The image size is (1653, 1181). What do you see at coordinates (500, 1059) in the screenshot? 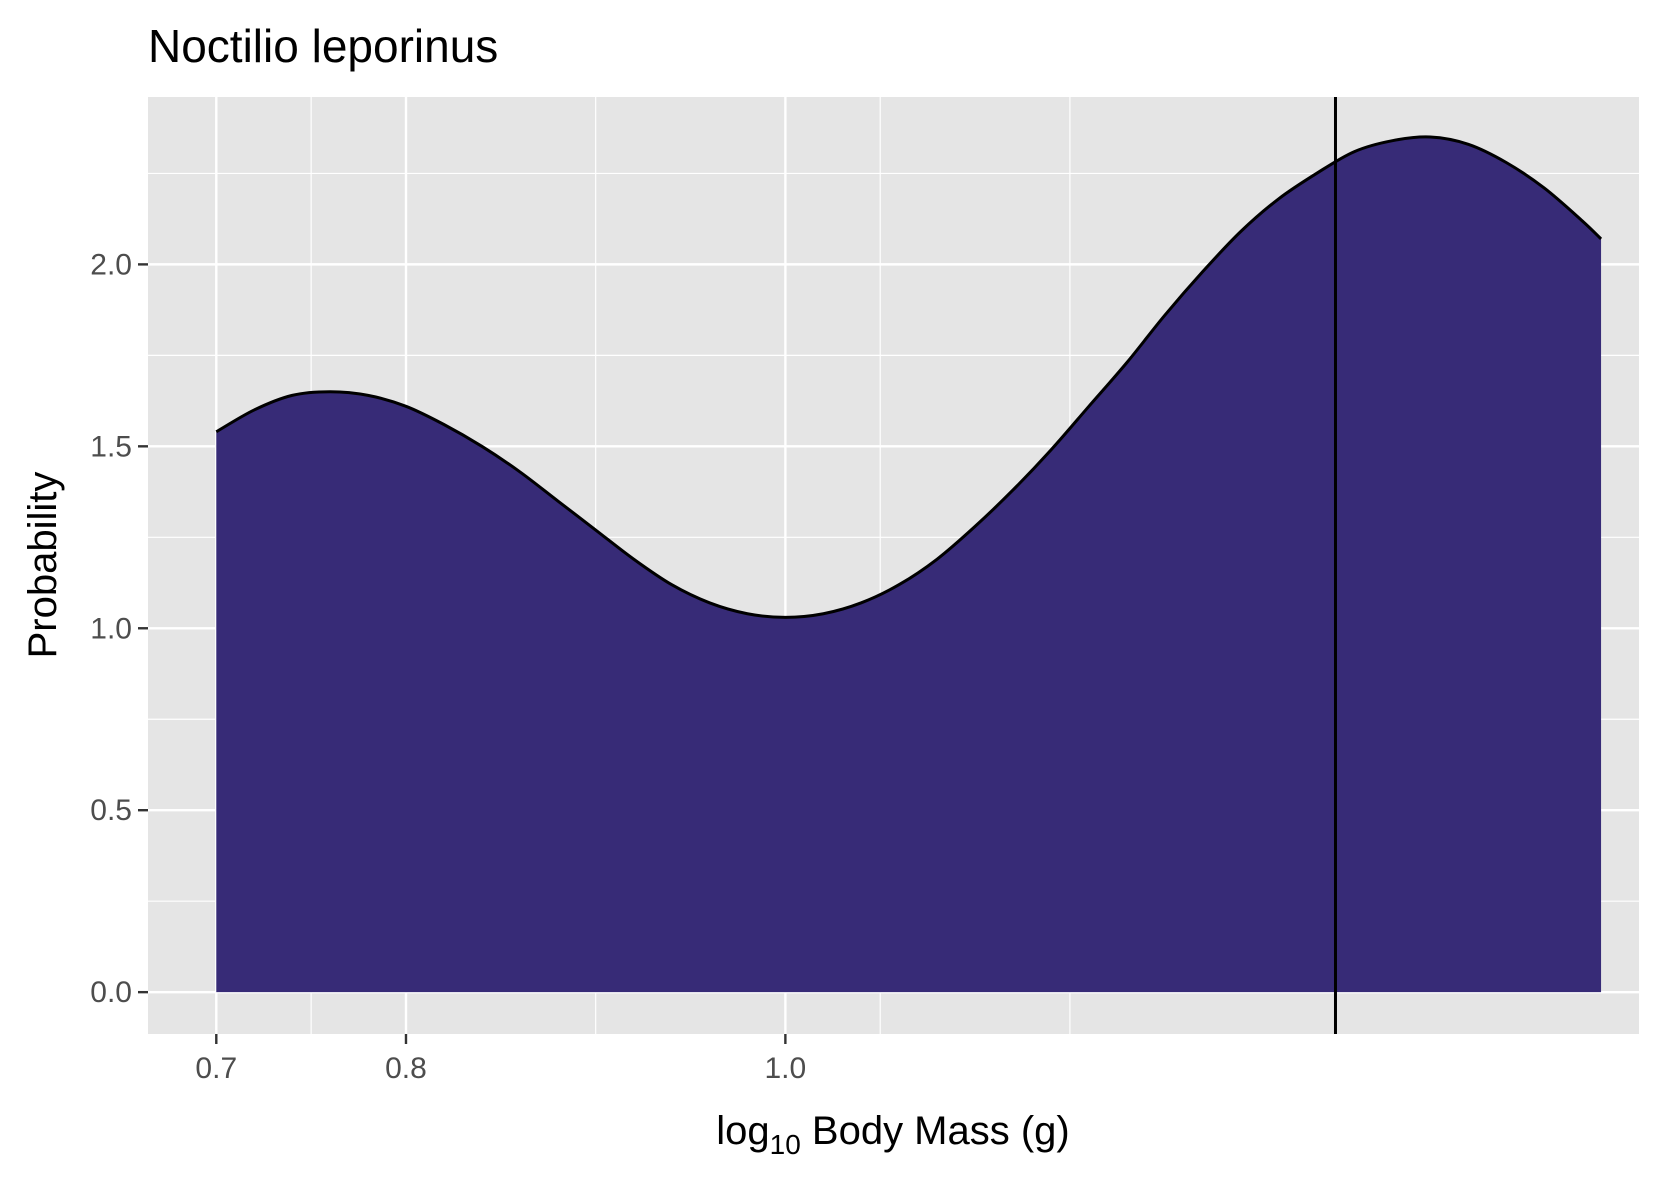
I see `x-axis: 0.7 0.8 1.0` at bounding box center [500, 1059].